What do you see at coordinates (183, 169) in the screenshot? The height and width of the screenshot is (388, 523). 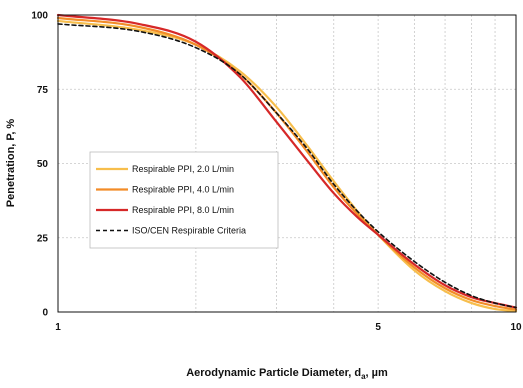 I see `legend-label-1: Respirable PPI, 2.0 L/min` at bounding box center [183, 169].